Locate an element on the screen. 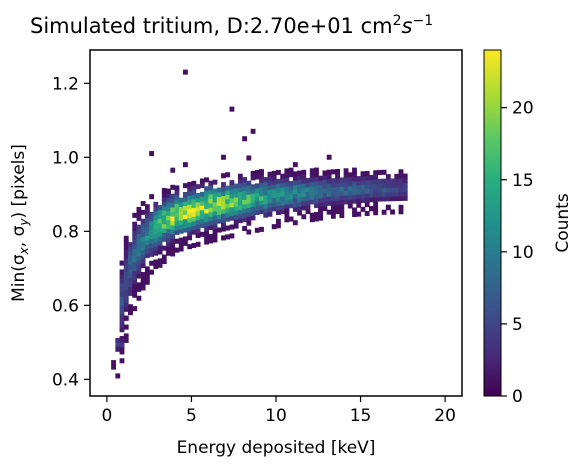 This screenshot has width=581, height=464. x-axis-label: Energy deposited [keV] is located at coordinates (276, 448).